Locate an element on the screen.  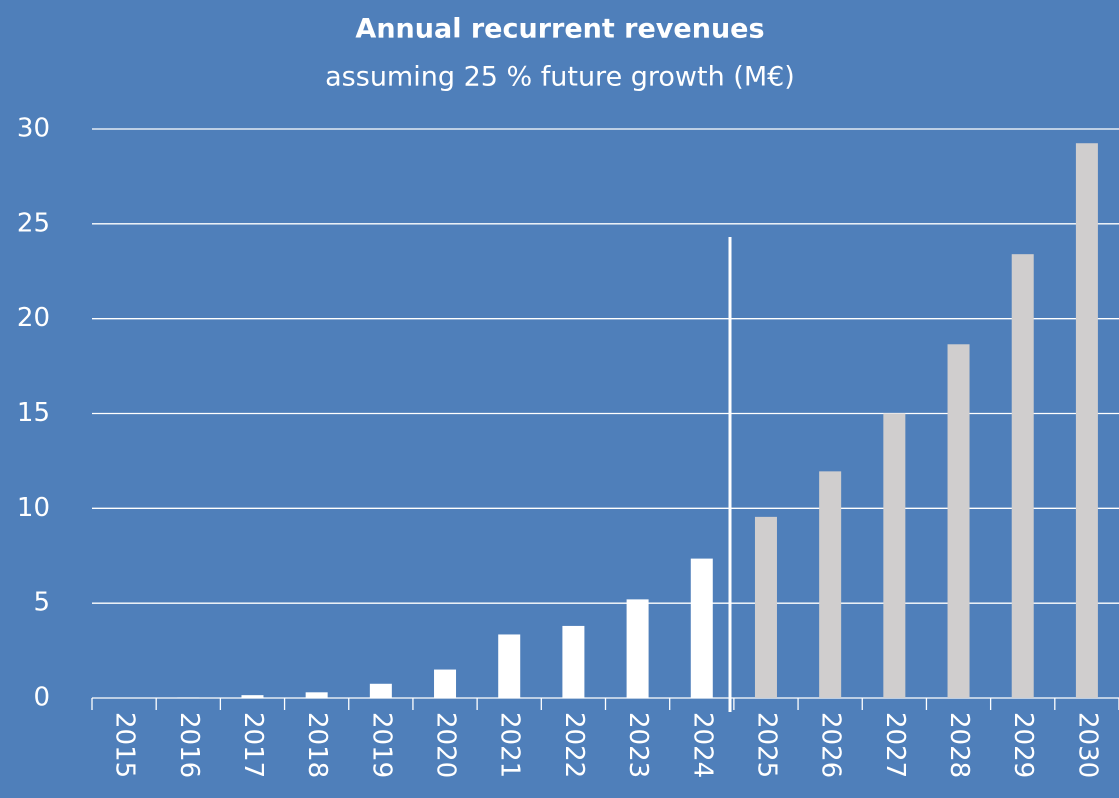
x-tick-label: 2024 is located at coordinates (702, 745).